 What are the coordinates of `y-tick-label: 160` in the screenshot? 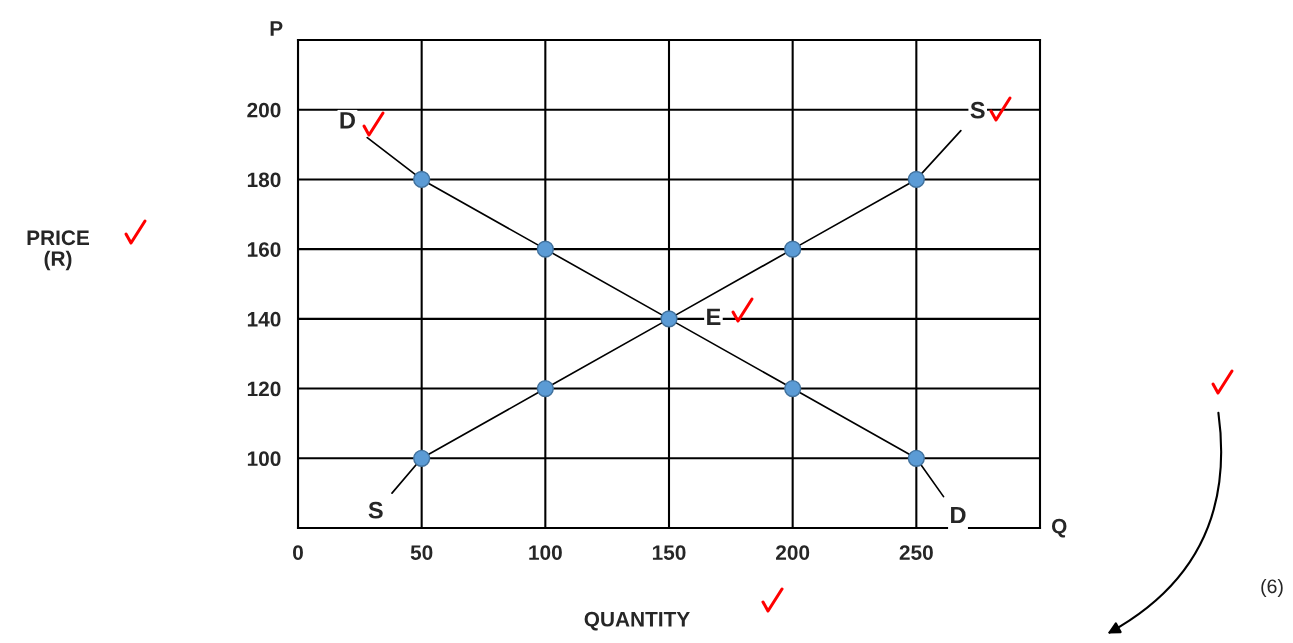 It's located at (264, 249).